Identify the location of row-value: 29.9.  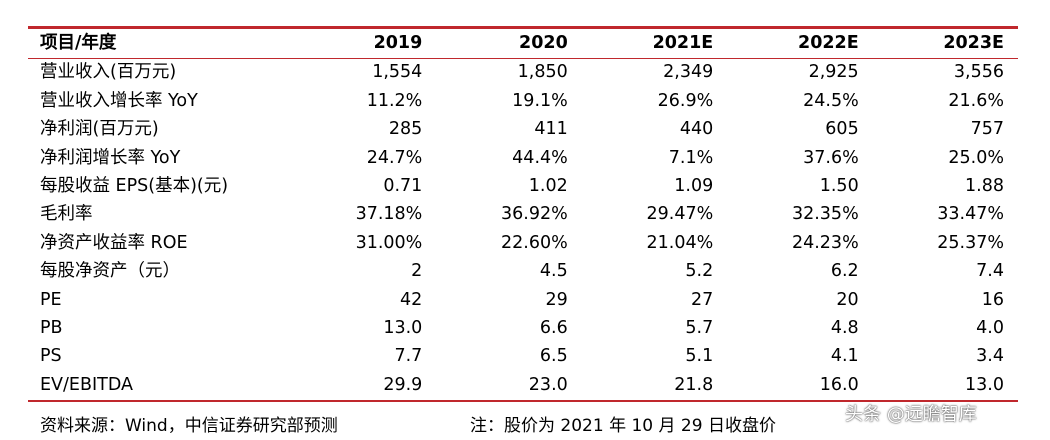
(403, 384).